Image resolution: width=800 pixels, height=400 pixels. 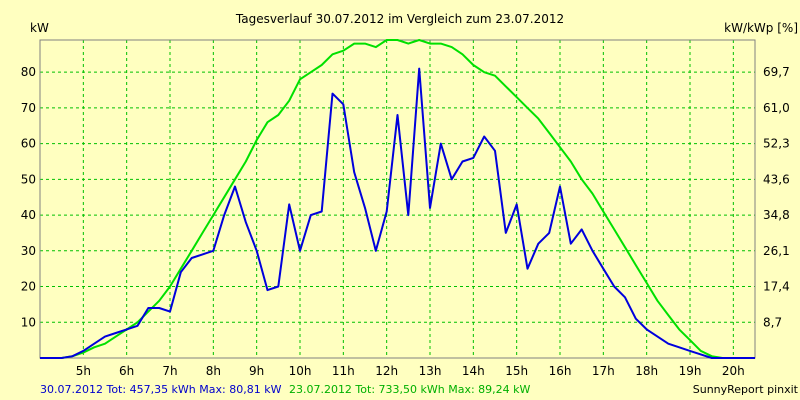 I want to click on right-axis-unit: kW/kWp [%], so click(x=761, y=28).